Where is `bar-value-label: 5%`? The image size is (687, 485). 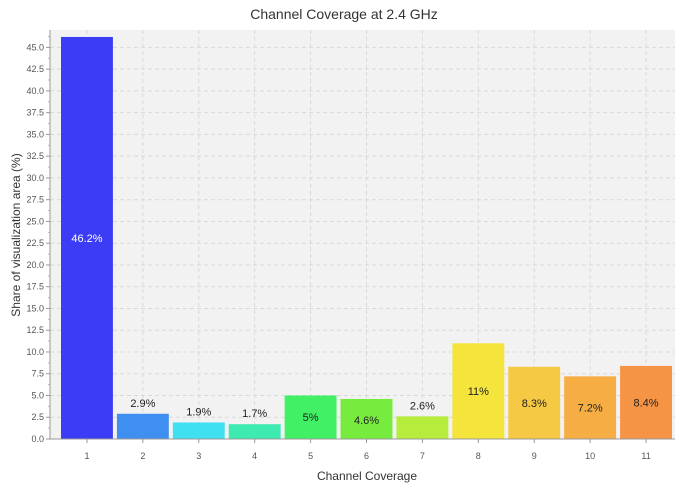
bar-value-label: 5% is located at coordinates (311, 418).